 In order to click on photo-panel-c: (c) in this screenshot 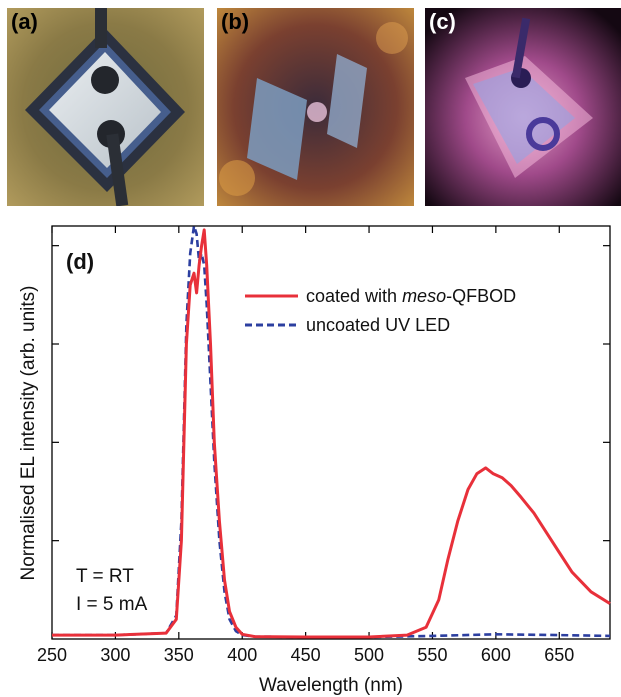, I will do `click(523, 107)`.